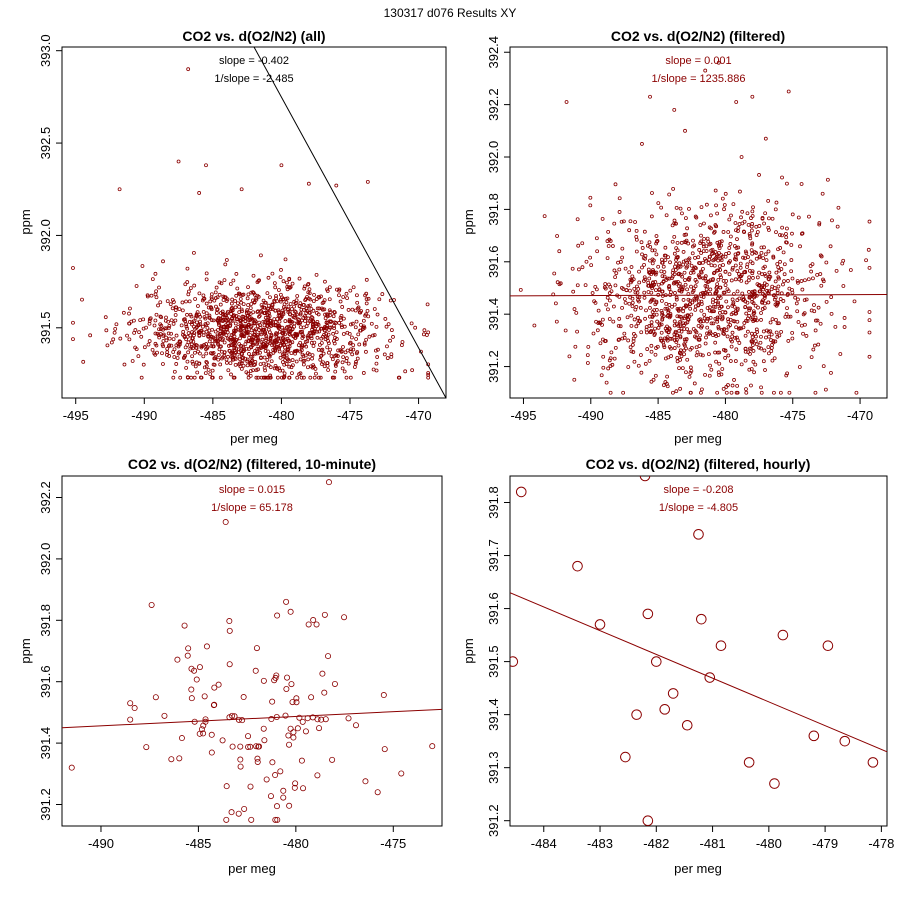  I want to click on y-tick-label: 392.5, so click(45, 143).